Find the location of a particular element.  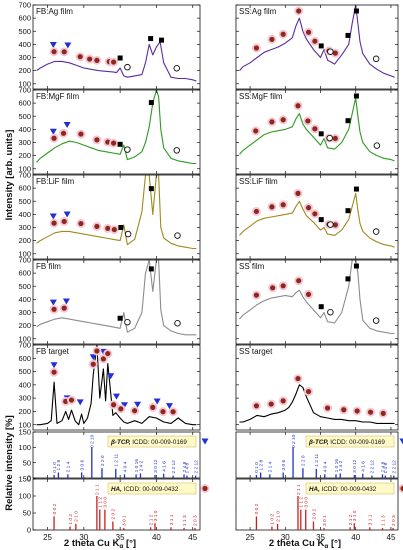

y-axis-label: Intensity [arb. units] is located at coordinates (9, 175).